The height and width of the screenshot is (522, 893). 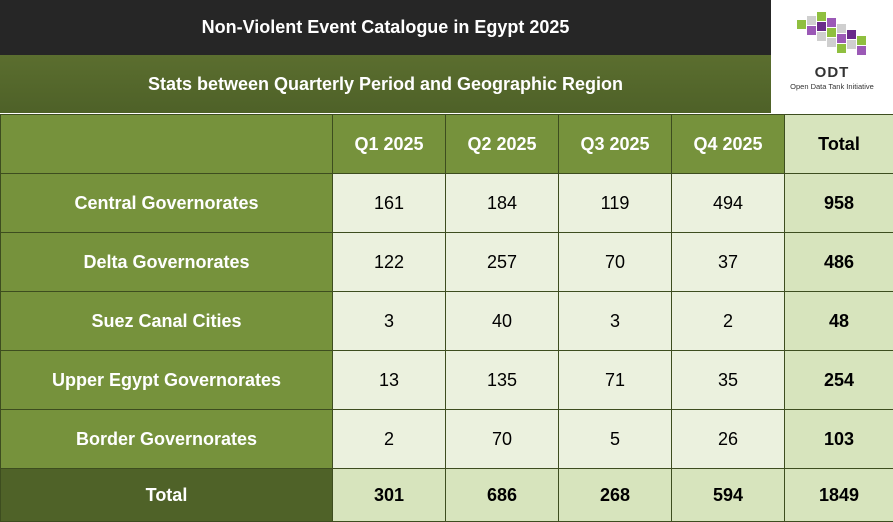 I want to click on table-cell: 37, so click(x=728, y=262).